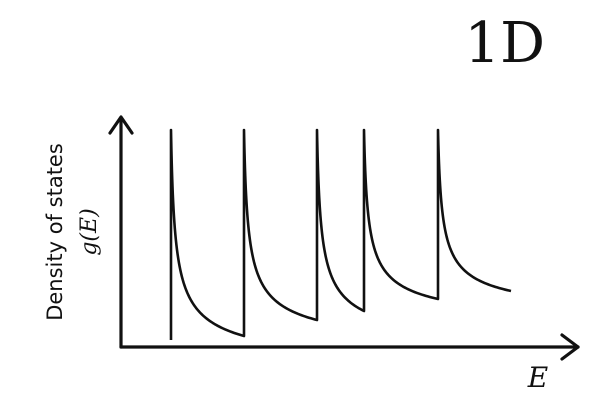  Describe the element at coordinates (570, 347) in the screenshot. I see `x-axis-arrowhead` at that location.